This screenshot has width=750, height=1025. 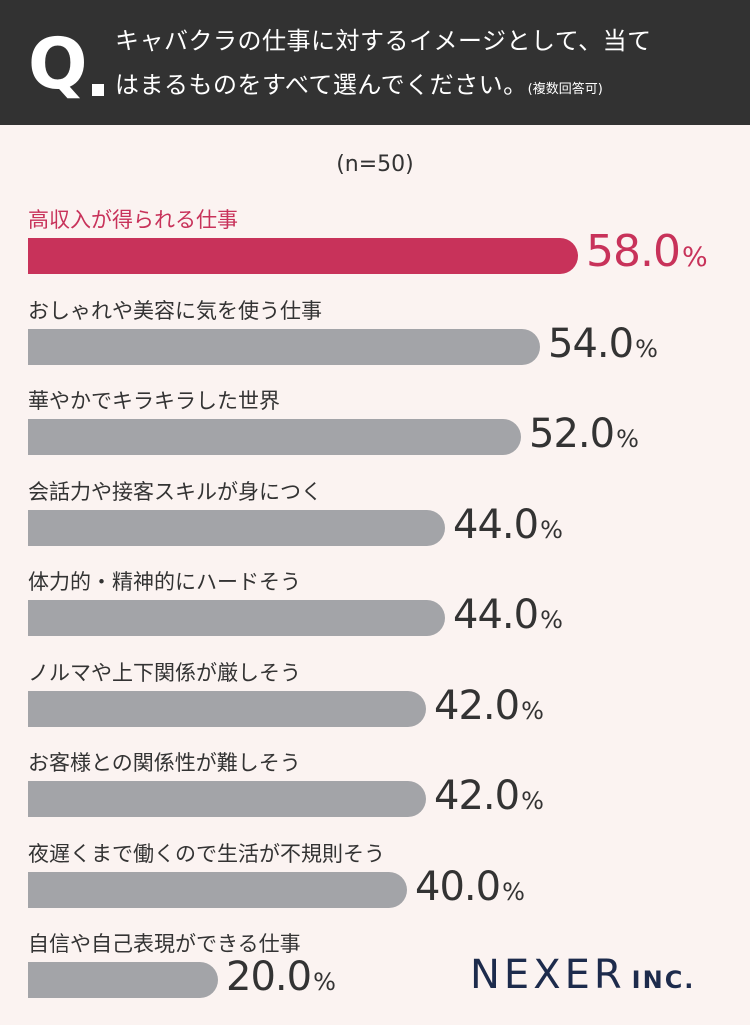 I want to click on logo-suffix: INC., so click(x=663, y=980).